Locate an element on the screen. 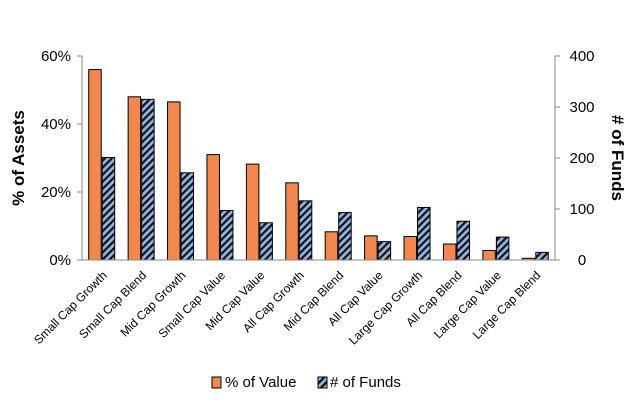 The width and height of the screenshot is (630, 416). y-tick-label: 40% is located at coordinates (56, 124).